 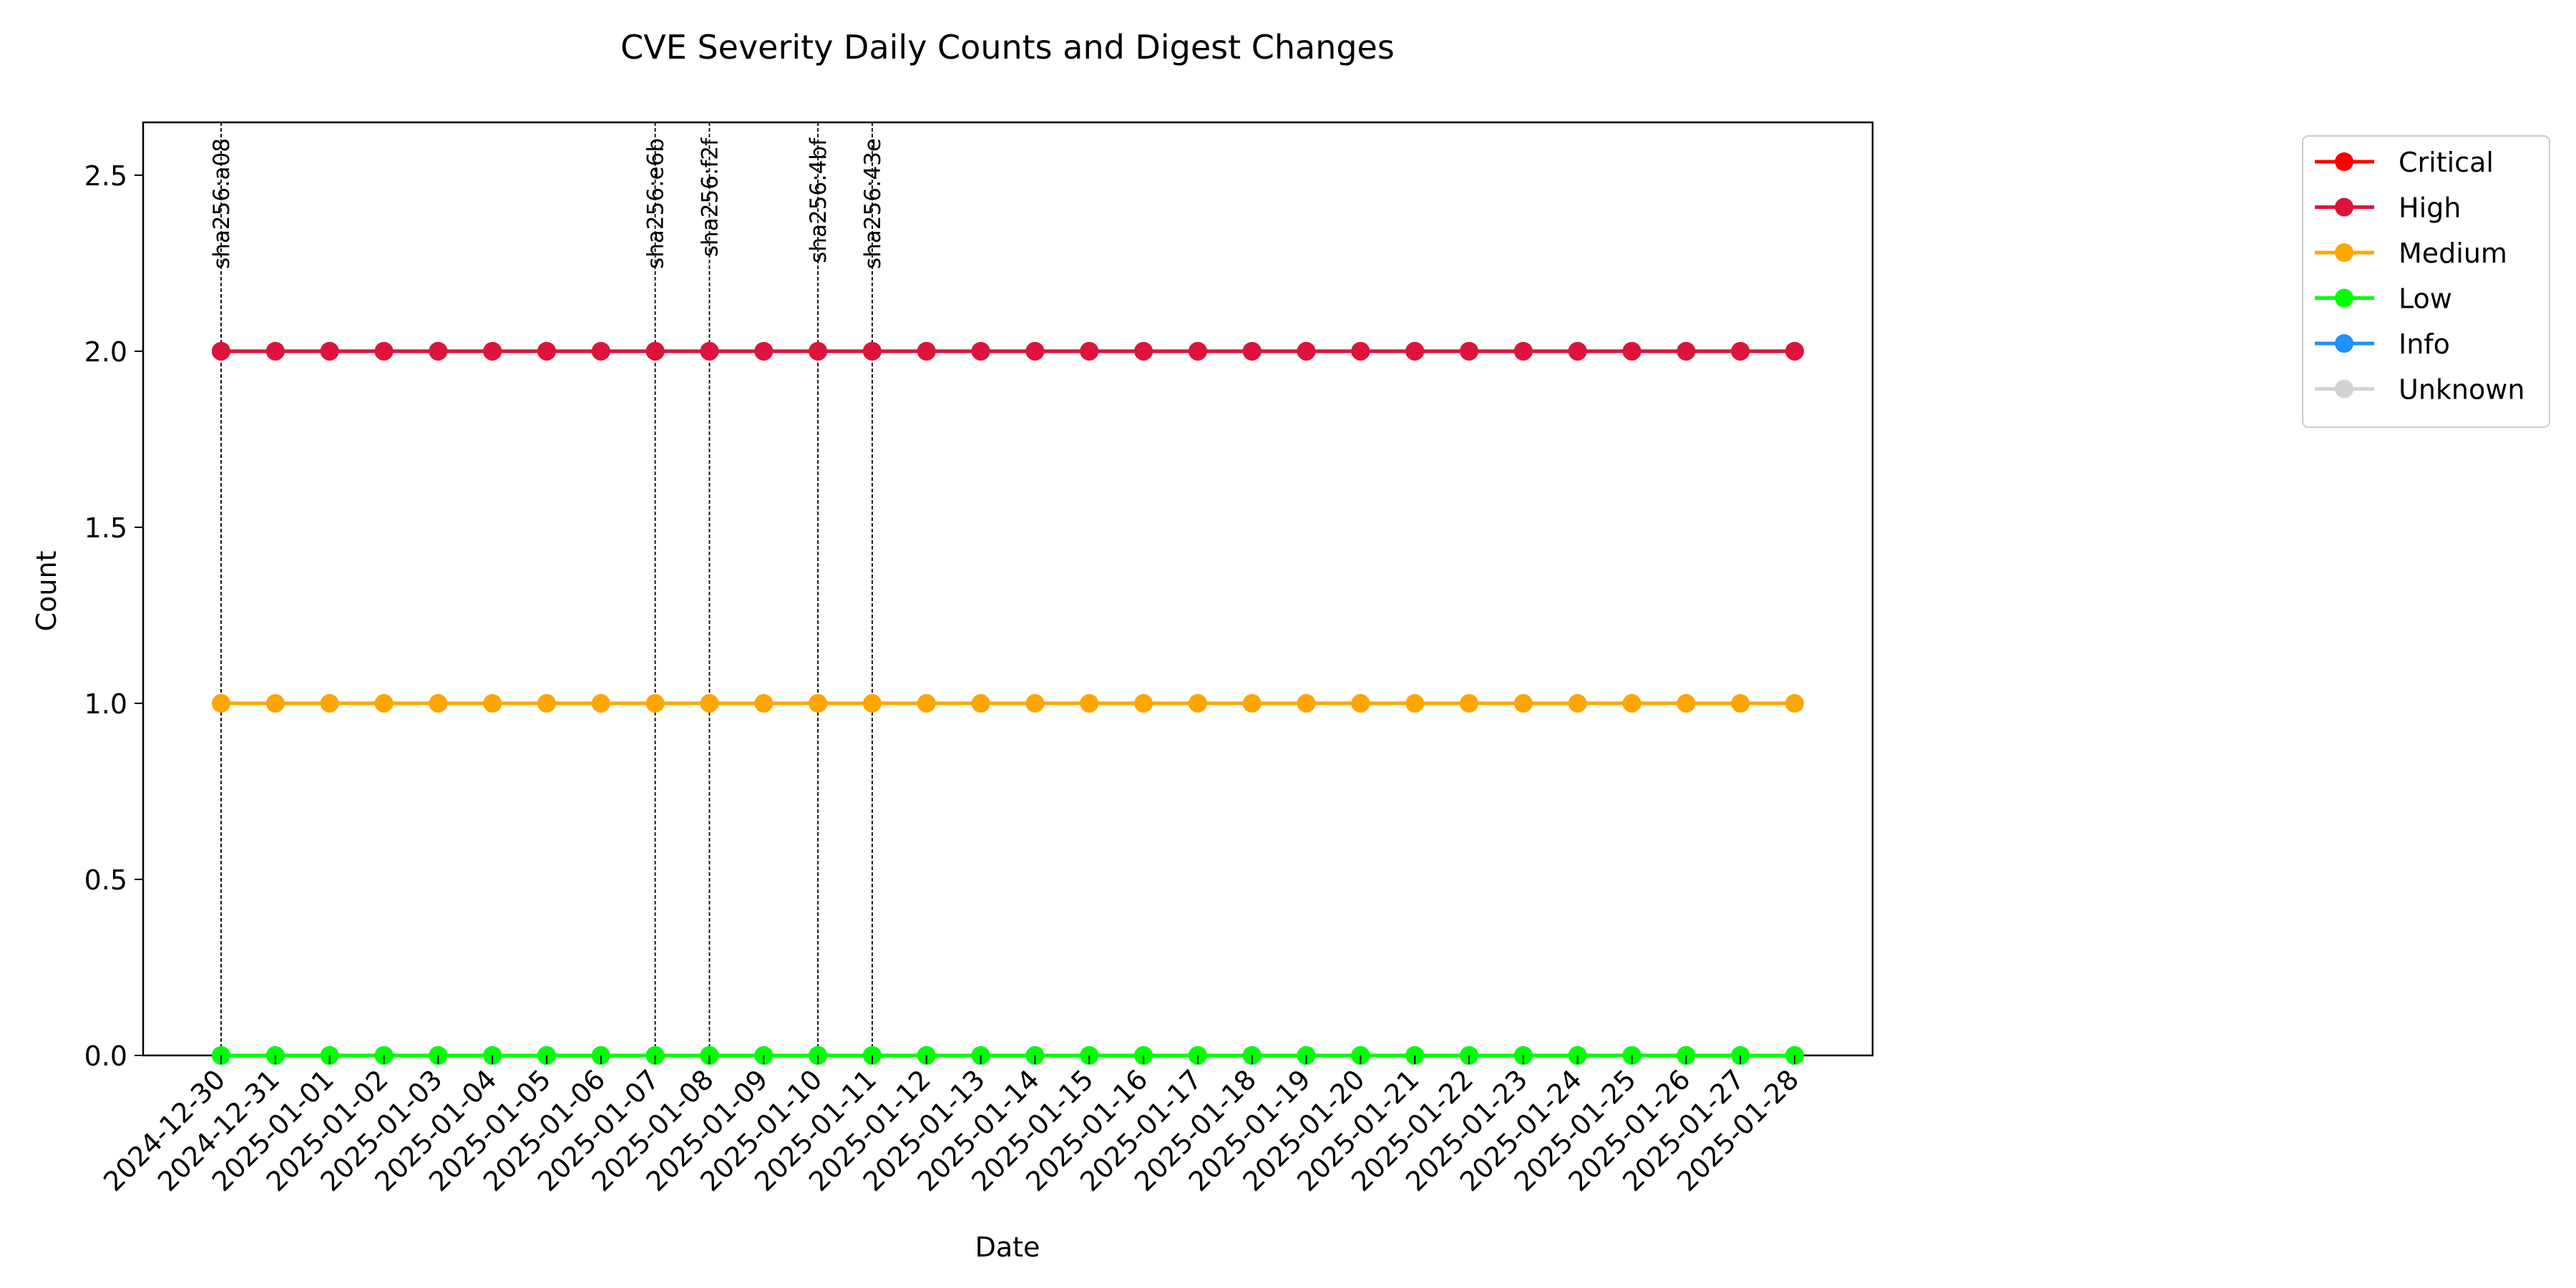 What do you see at coordinates (105, 880) in the screenshot?
I see `y-tick-label: 0.5` at bounding box center [105, 880].